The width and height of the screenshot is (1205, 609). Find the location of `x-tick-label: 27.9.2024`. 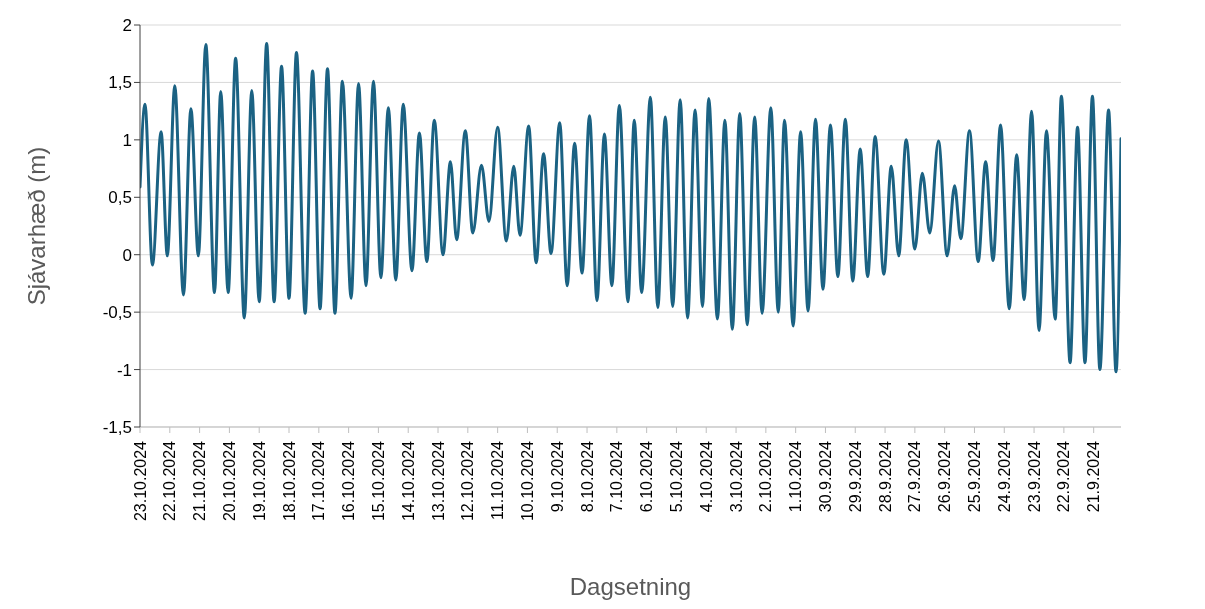

x-tick-label: 27.9.2024 is located at coordinates (915, 476).